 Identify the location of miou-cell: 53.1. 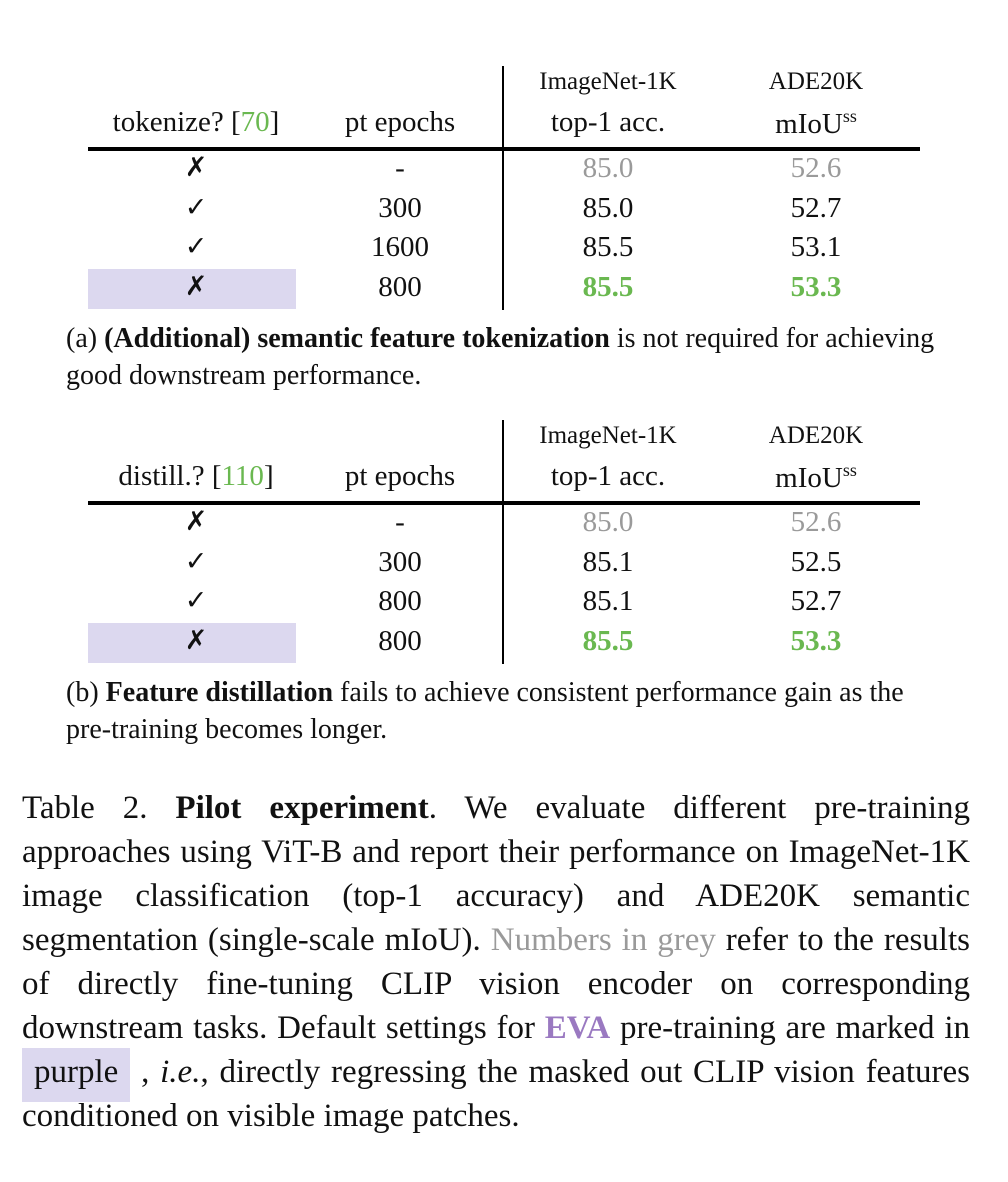
(816, 247).